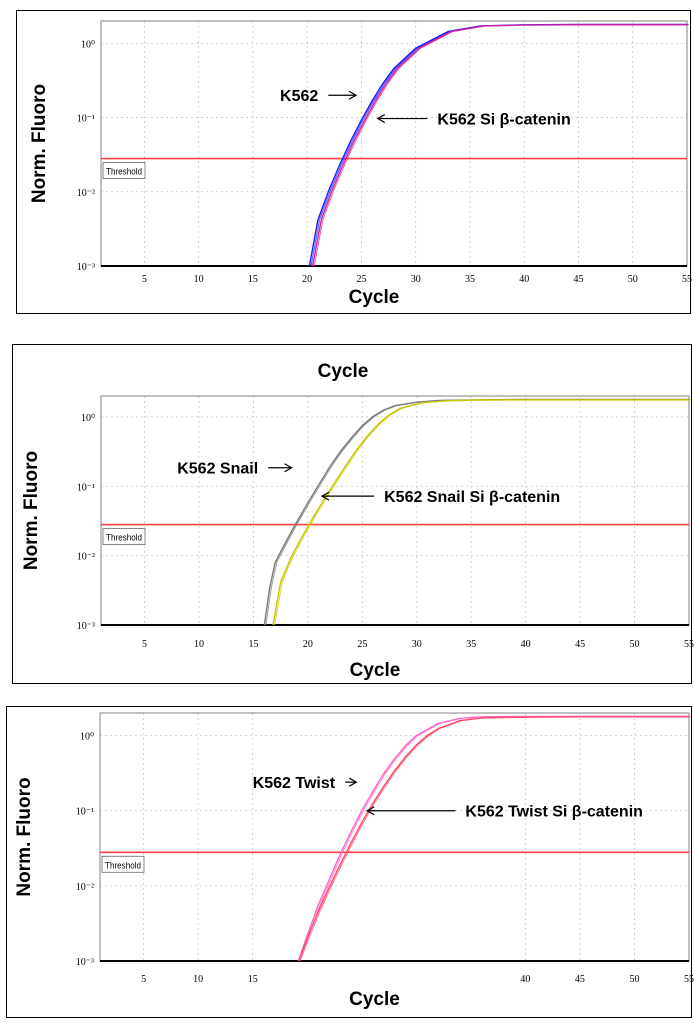 This screenshot has height=1023, width=694. I want to click on annotation-label: K562 Twist, so click(294, 783).